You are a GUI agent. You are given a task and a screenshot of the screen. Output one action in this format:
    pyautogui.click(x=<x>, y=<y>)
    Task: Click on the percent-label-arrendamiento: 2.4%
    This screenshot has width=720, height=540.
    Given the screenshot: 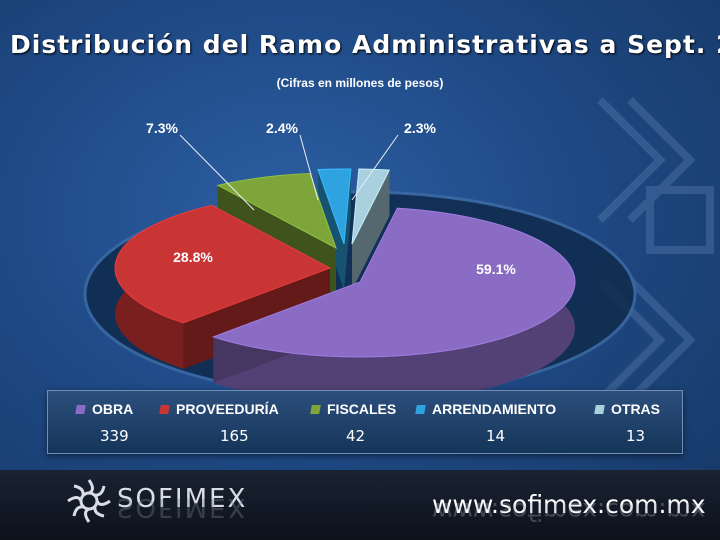 What is the action you would take?
    pyautogui.click(x=282, y=128)
    